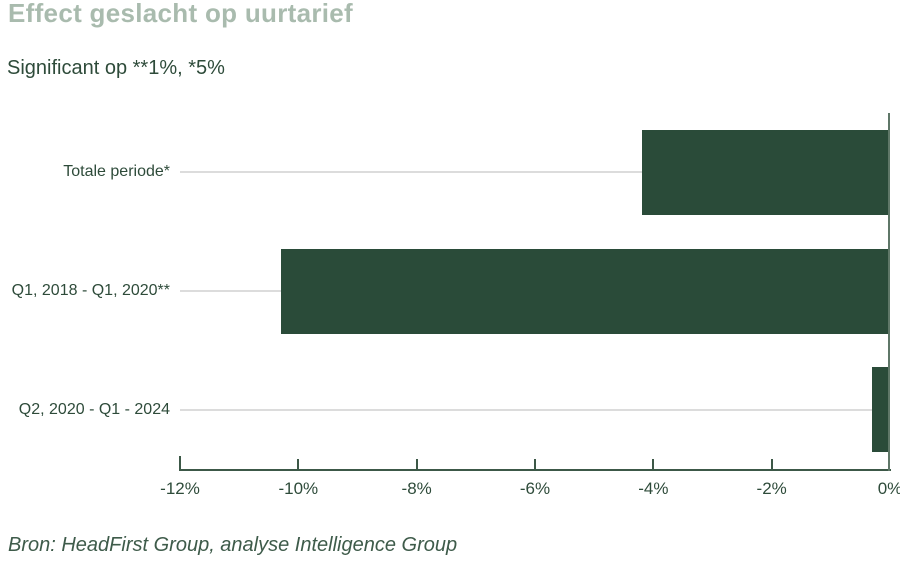  I want to click on x-axis-tick-label: -12%, so click(180, 488).